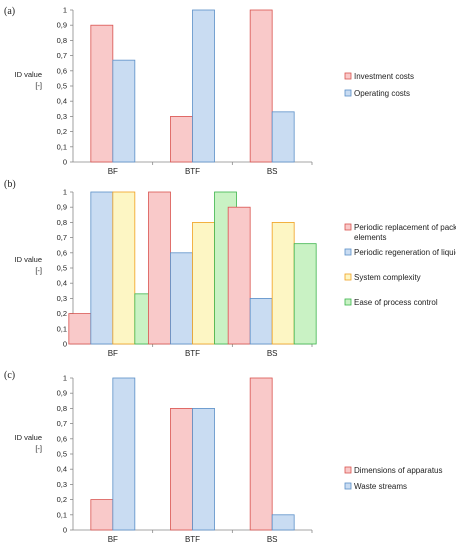 This screenshot has height=550, width=456. I want to click on legend-label: Operating costs, so click(382, 93).